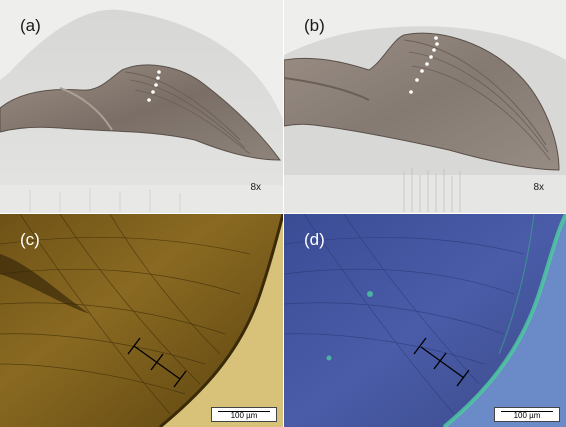 This screenshot has height=427, width=566. I want to click on panel-c-label: (c), so click(30, 239).